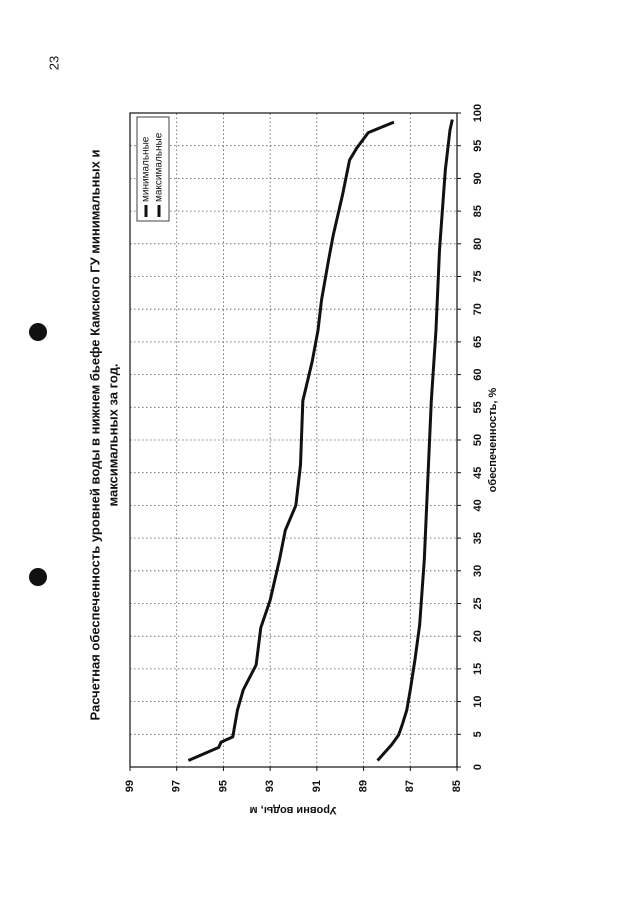  Describe the element at coordinates (53, 63) in the screenshot. I see `page-number: 23` at that location.